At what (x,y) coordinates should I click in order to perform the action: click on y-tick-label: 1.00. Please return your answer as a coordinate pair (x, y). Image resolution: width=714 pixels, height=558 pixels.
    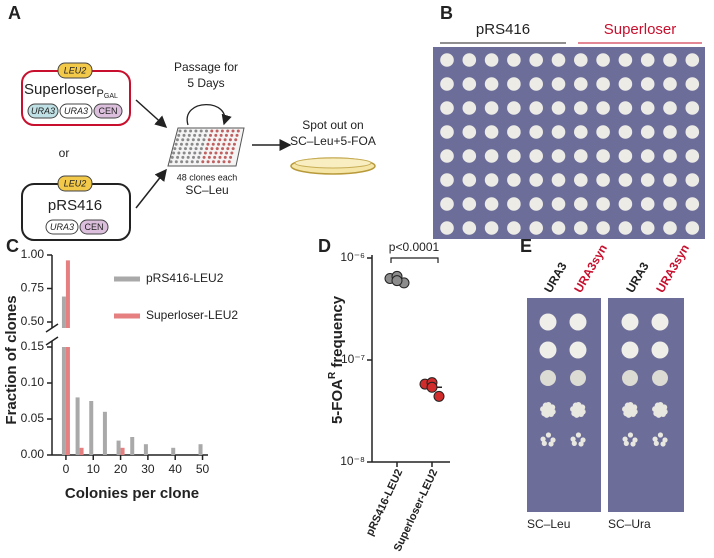
    Looking at the image, I should click on (33, 254).